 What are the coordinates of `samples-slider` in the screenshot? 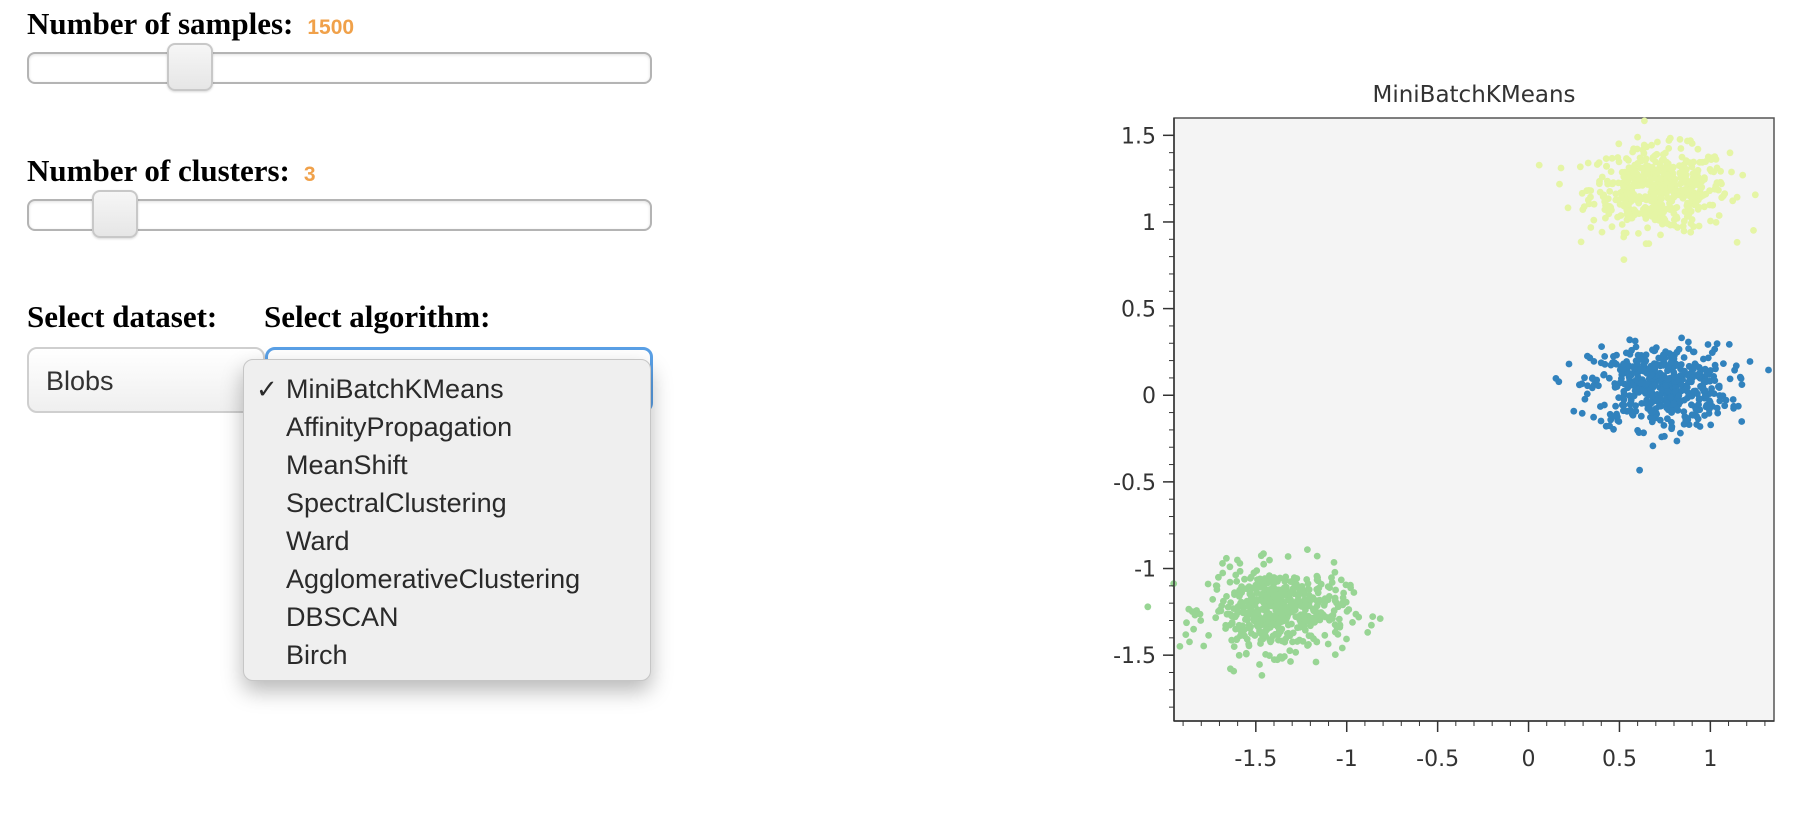 It's located at (339, 67).